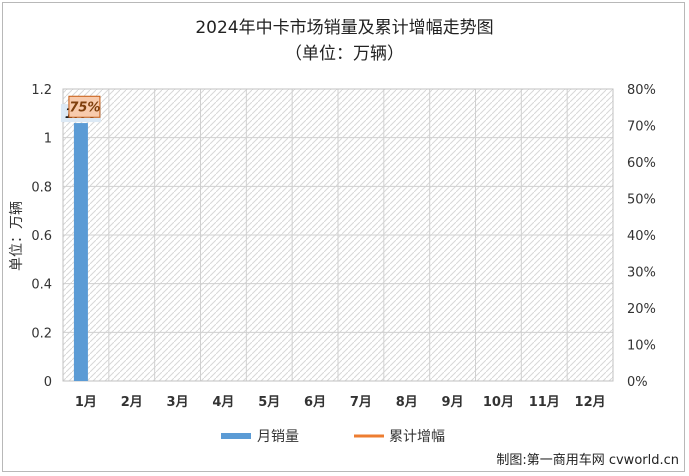 The width and height of the screenshot is (689, 476). I want to click on chart-title: 2024年中卡市场销量及累计增幅走势图, so click(344, 28).